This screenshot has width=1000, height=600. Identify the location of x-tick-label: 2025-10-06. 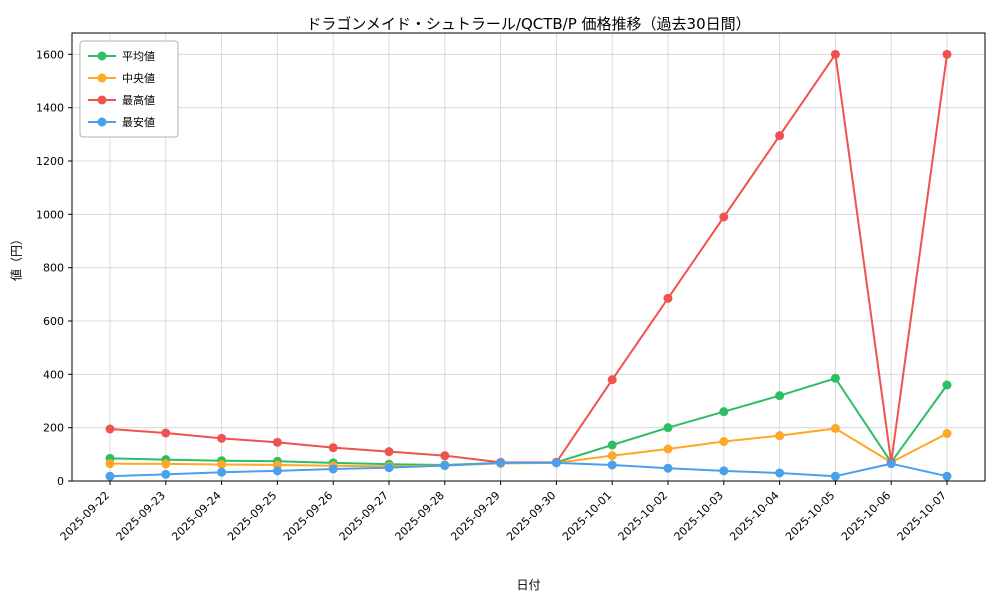
(866, 516).